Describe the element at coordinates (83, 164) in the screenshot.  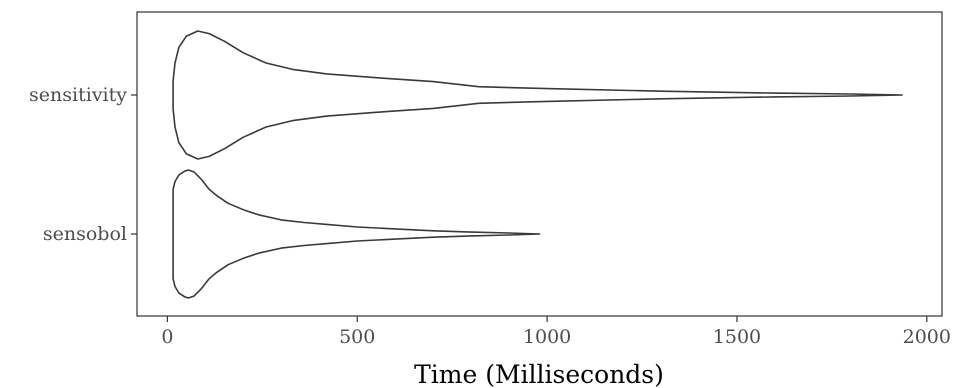
I see `y-axis: sensitivity sensobol` at that location.